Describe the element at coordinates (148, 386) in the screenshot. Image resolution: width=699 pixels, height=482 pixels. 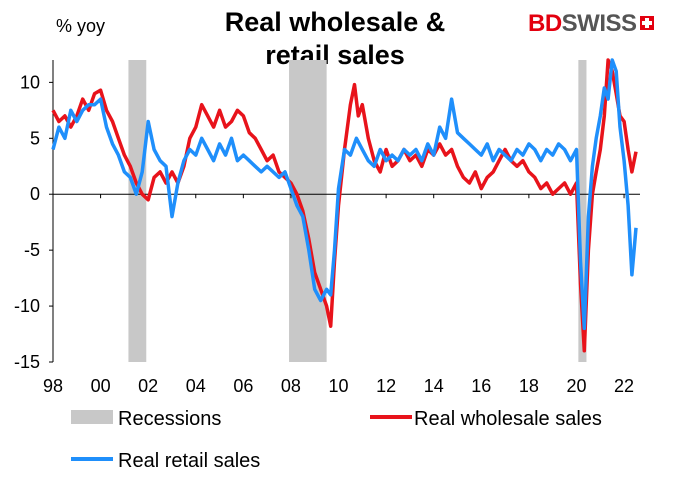
I see `x-tick-label: 02` at that location.